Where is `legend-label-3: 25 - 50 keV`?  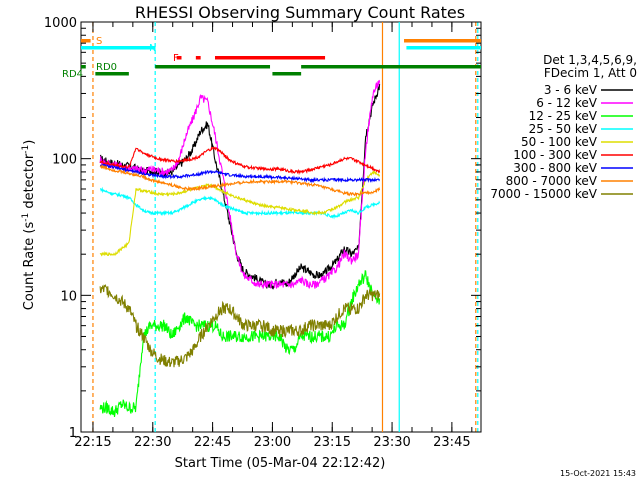
legend-label-3: 25 - 50 keV is located at coordinates (563, 129).